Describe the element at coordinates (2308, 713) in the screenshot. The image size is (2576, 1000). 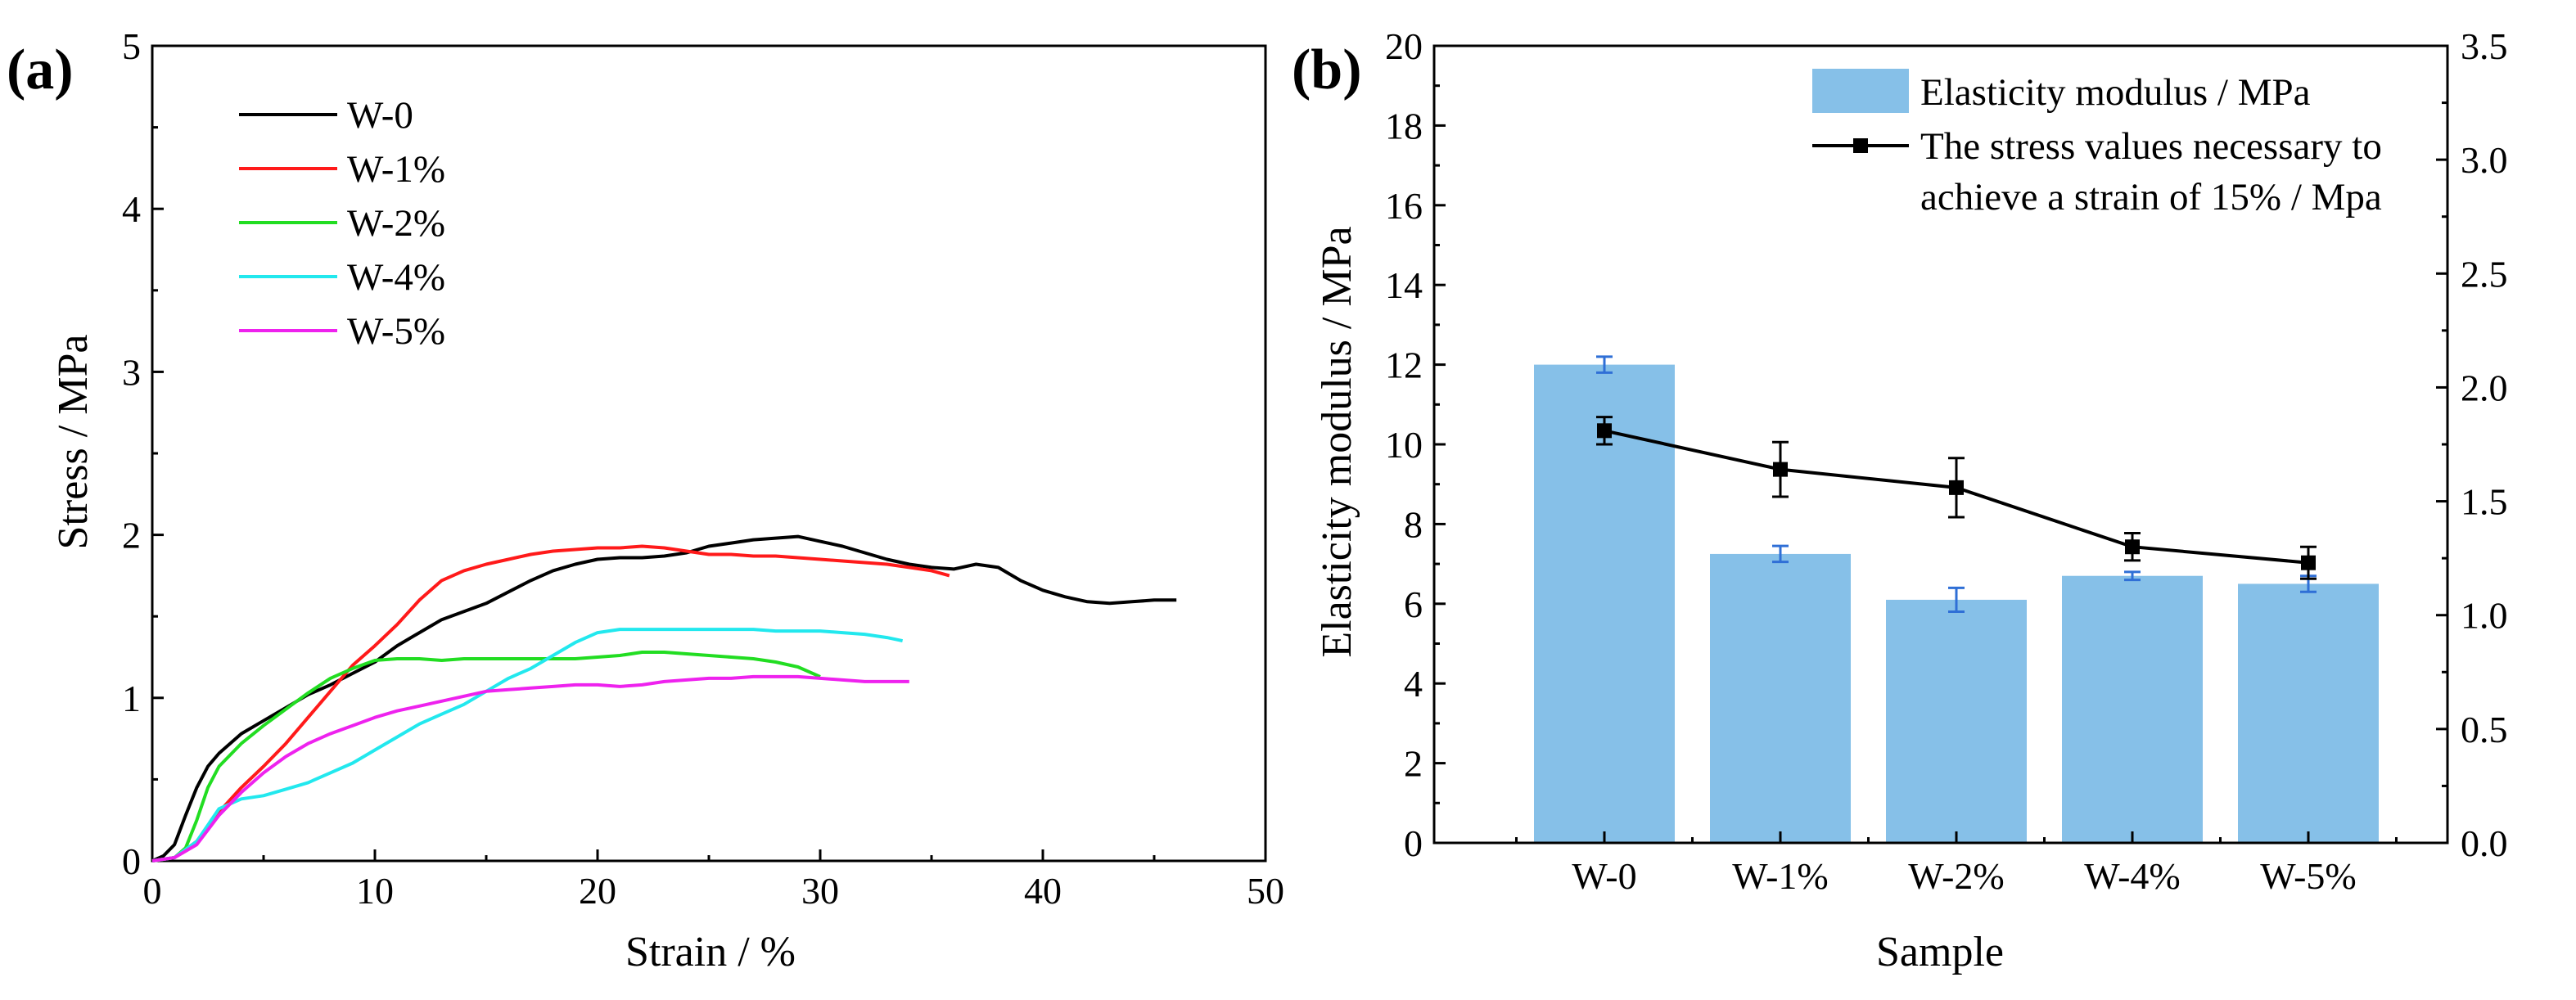
I see `bar-W-5%` at that location.